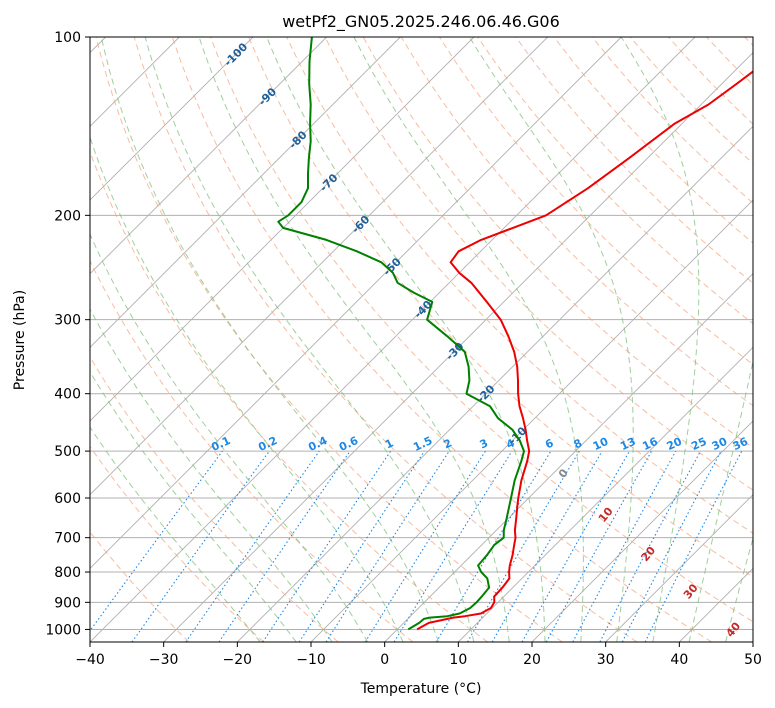  What do you see at coordinates (67, 216) in the screenshot?
I see `y-tick-label: 200` at bounding box center [67, 216].